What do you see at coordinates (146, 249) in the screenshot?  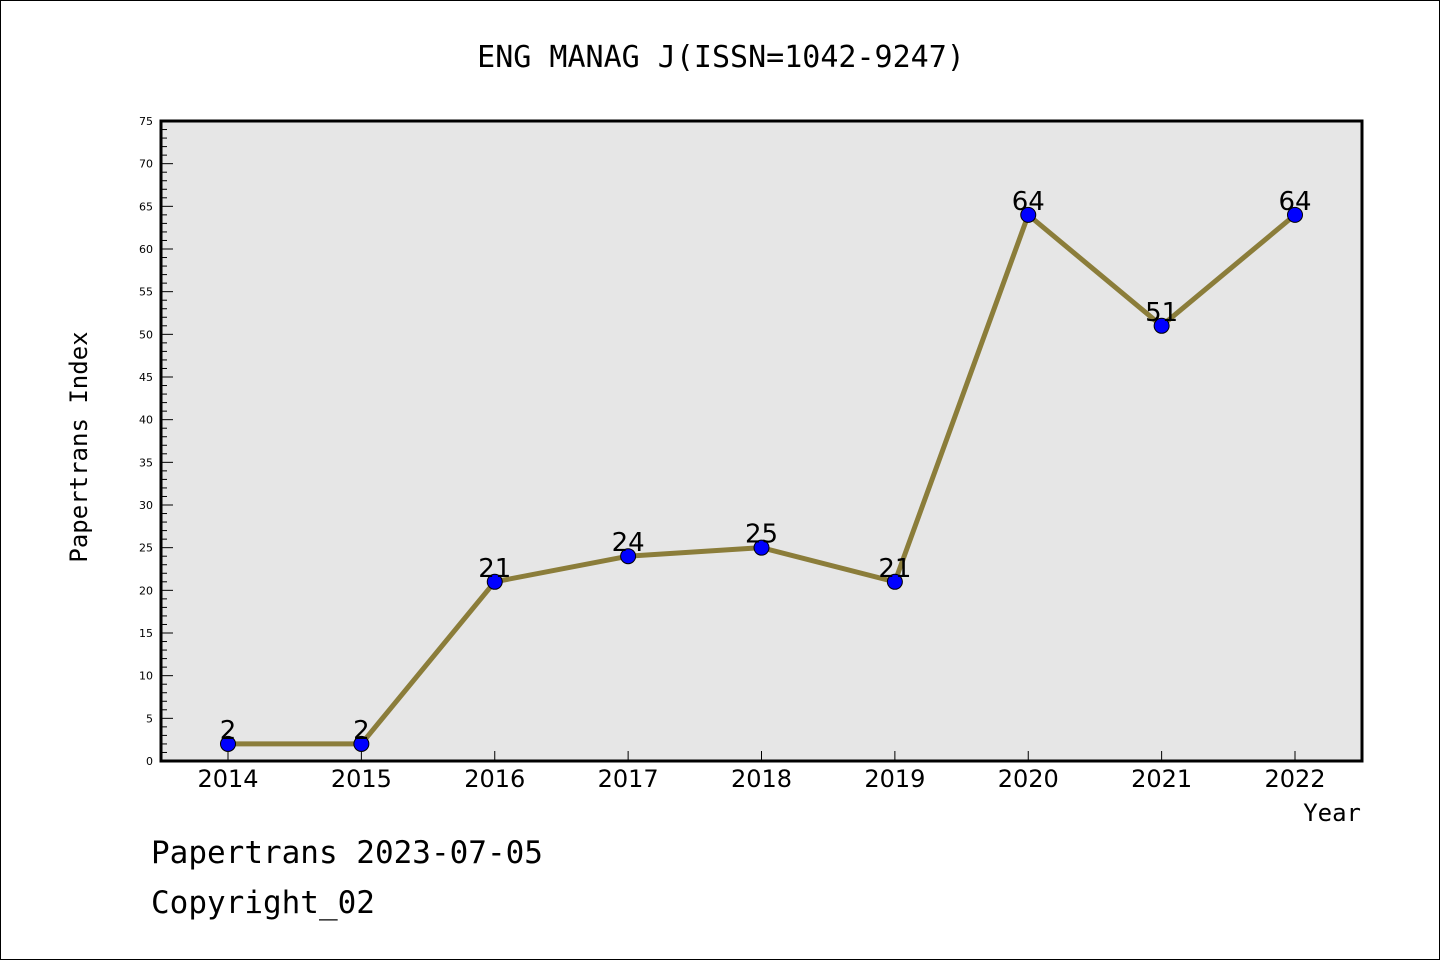 I see `y-tick-label: 60` at bounding box center [146, 249].